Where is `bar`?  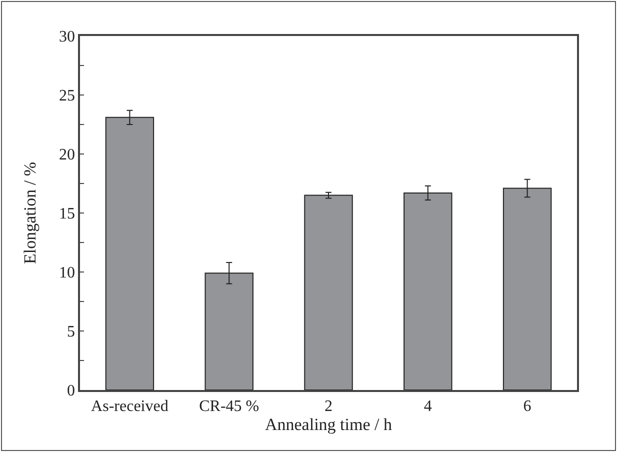 bar is located at coordinates (328, 292).